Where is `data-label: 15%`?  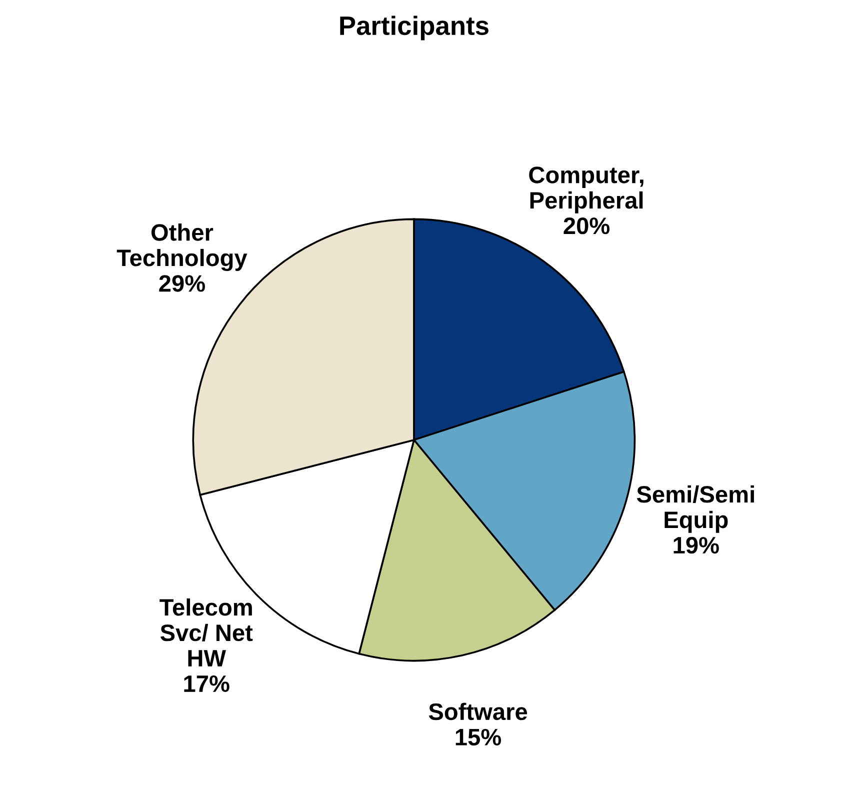 data-label: 15% is located at coordinates (479, 737).